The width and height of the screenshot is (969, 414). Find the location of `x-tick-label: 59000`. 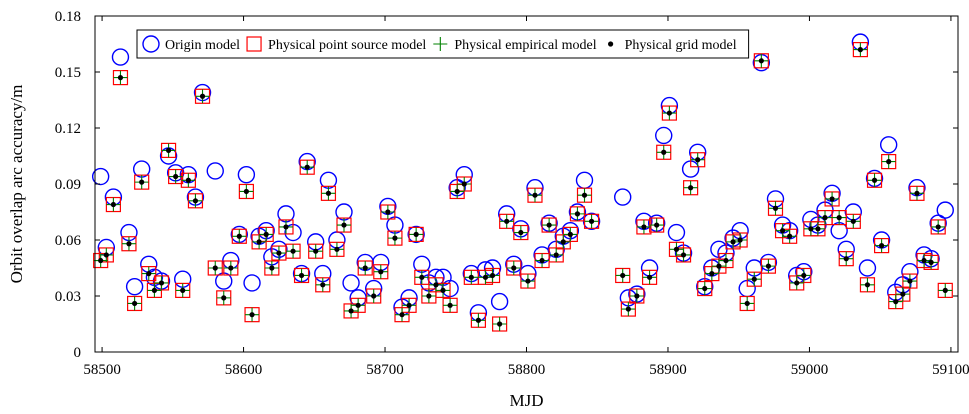

x-tick-label: 59000 is located at coordinates (810, 370).